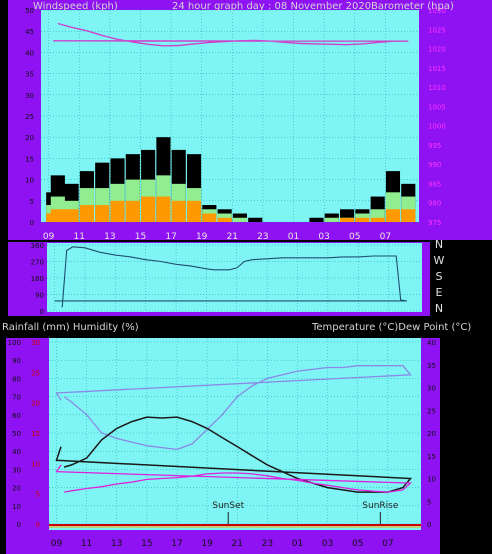  Describe the element at coordinates (16, 361) in the screenshot. I see `humidity-y-tick: 90` at that location.